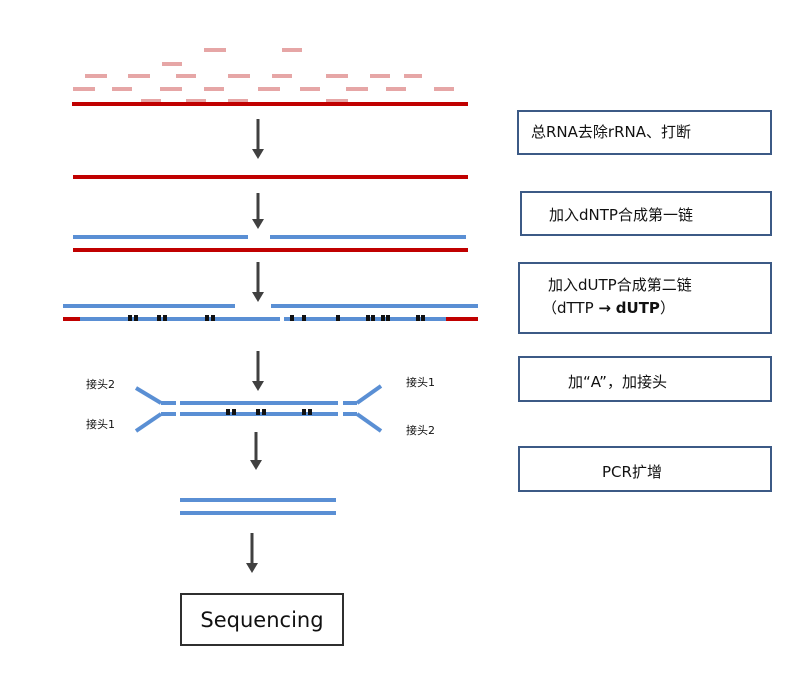 The width and height of the screenshot is (809, 677). I want to click on step-text-line2: （dTTP → dUTP）, so click(608, 307).